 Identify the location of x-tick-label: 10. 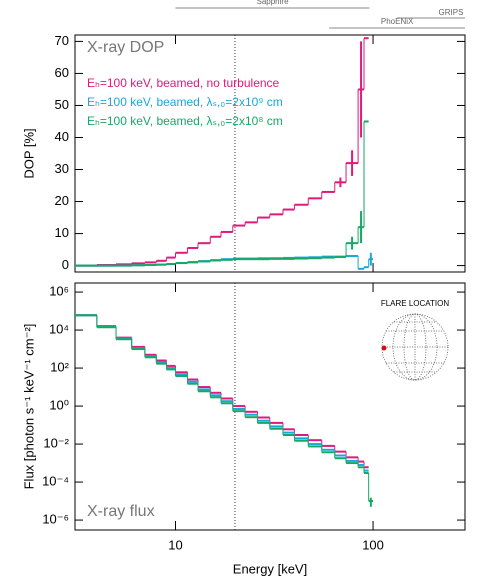
(175, 544).